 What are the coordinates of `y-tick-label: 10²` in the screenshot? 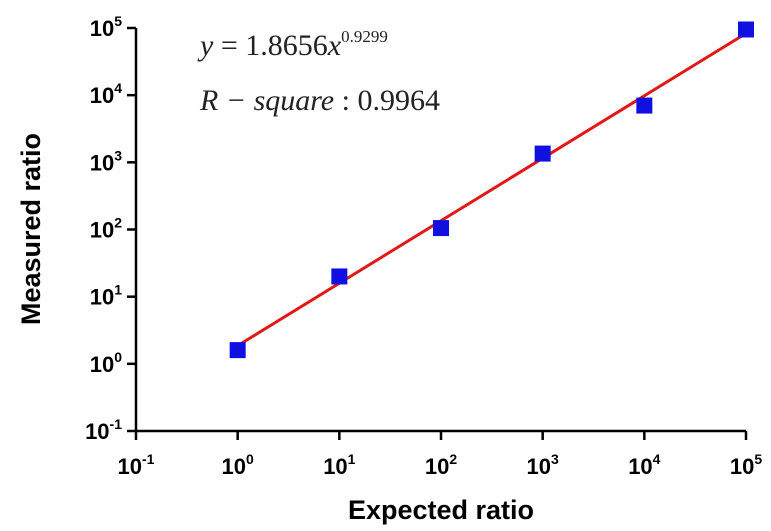 It's located at (106, 229).